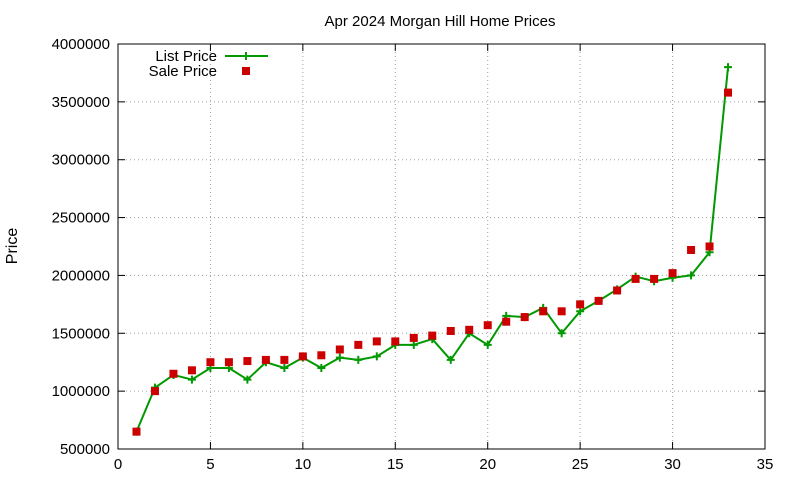 This screenshot has width=800, height=480. Describe the element at coordinates (81, 333) in the screenshot. I see `y-tick-label: 1500000` at that location.